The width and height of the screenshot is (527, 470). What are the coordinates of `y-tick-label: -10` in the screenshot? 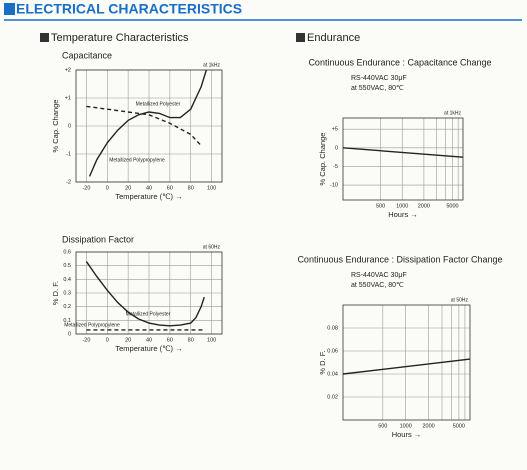 It's located at (334, 186).